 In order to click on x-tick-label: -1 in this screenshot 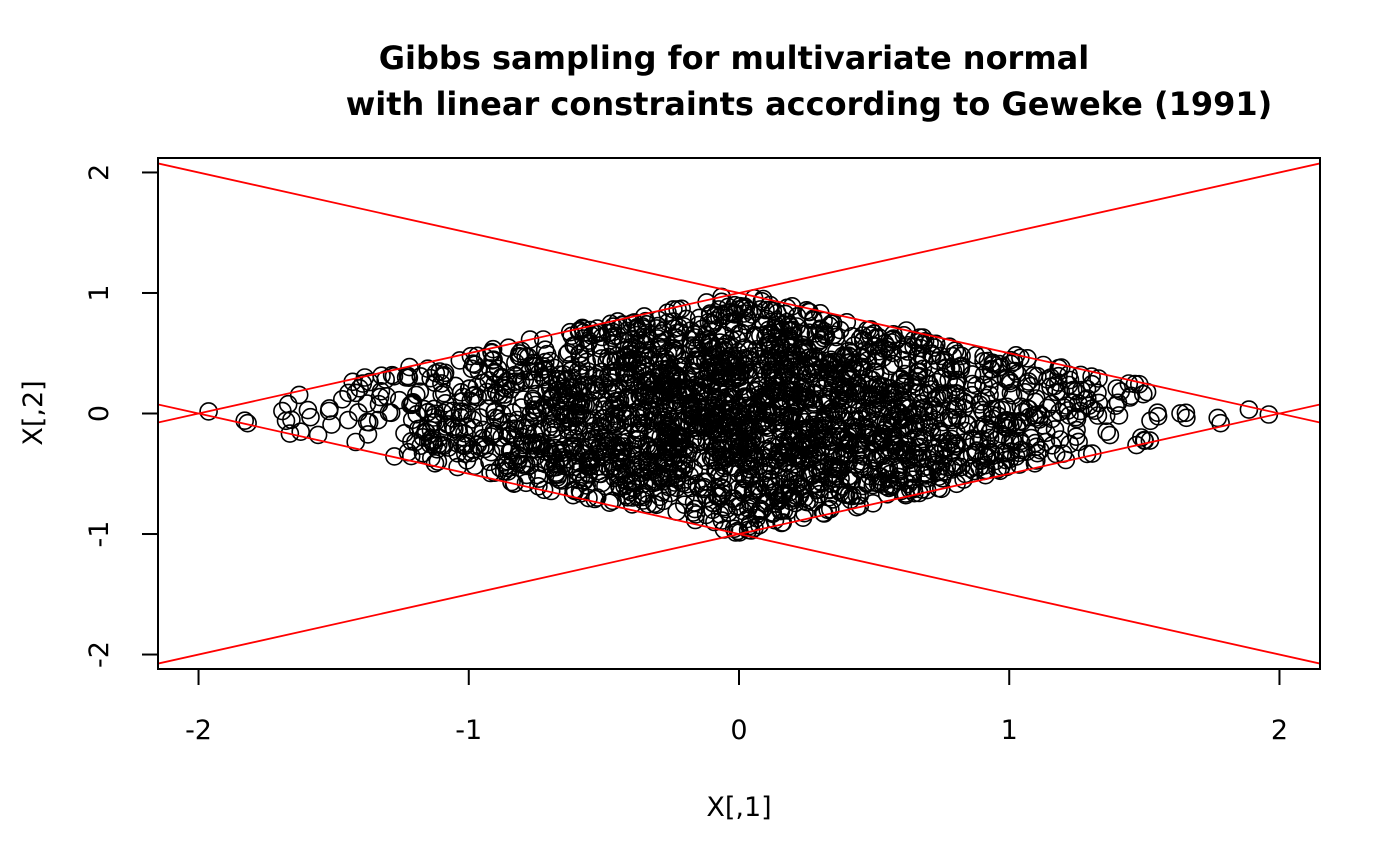, I will do `click(468, 730)`.